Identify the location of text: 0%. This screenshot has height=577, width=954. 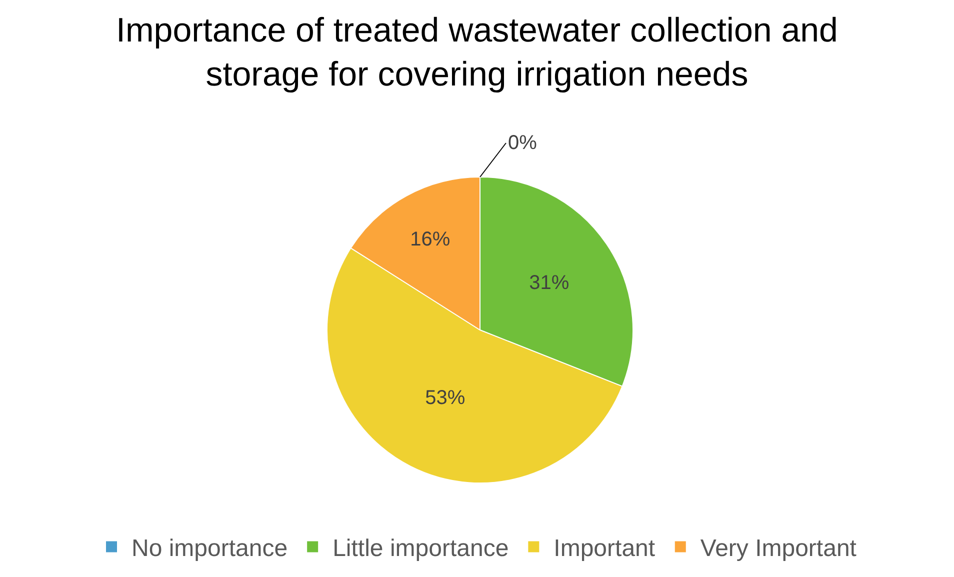
(522, 143).